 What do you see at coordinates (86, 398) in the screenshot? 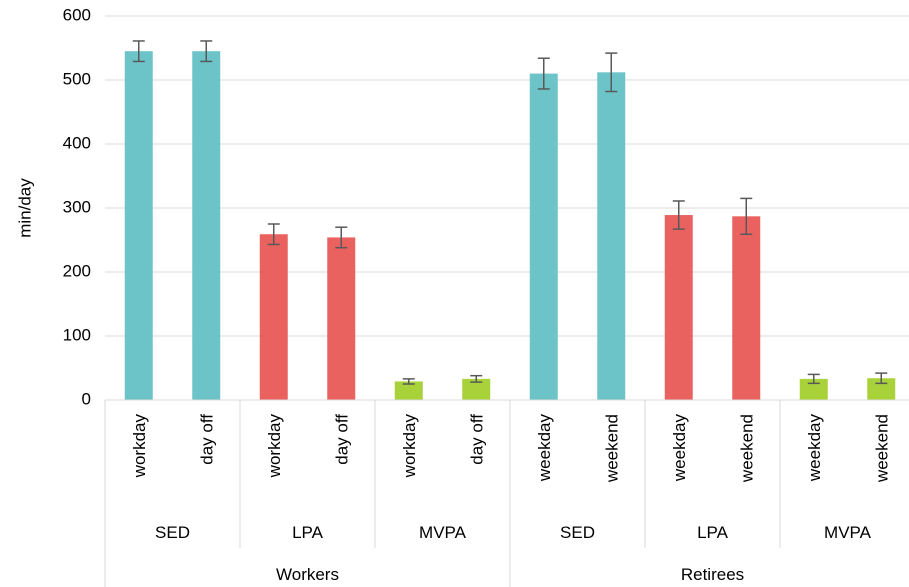
I see `y-tick-label: 0` at bounding box center [86, 398].